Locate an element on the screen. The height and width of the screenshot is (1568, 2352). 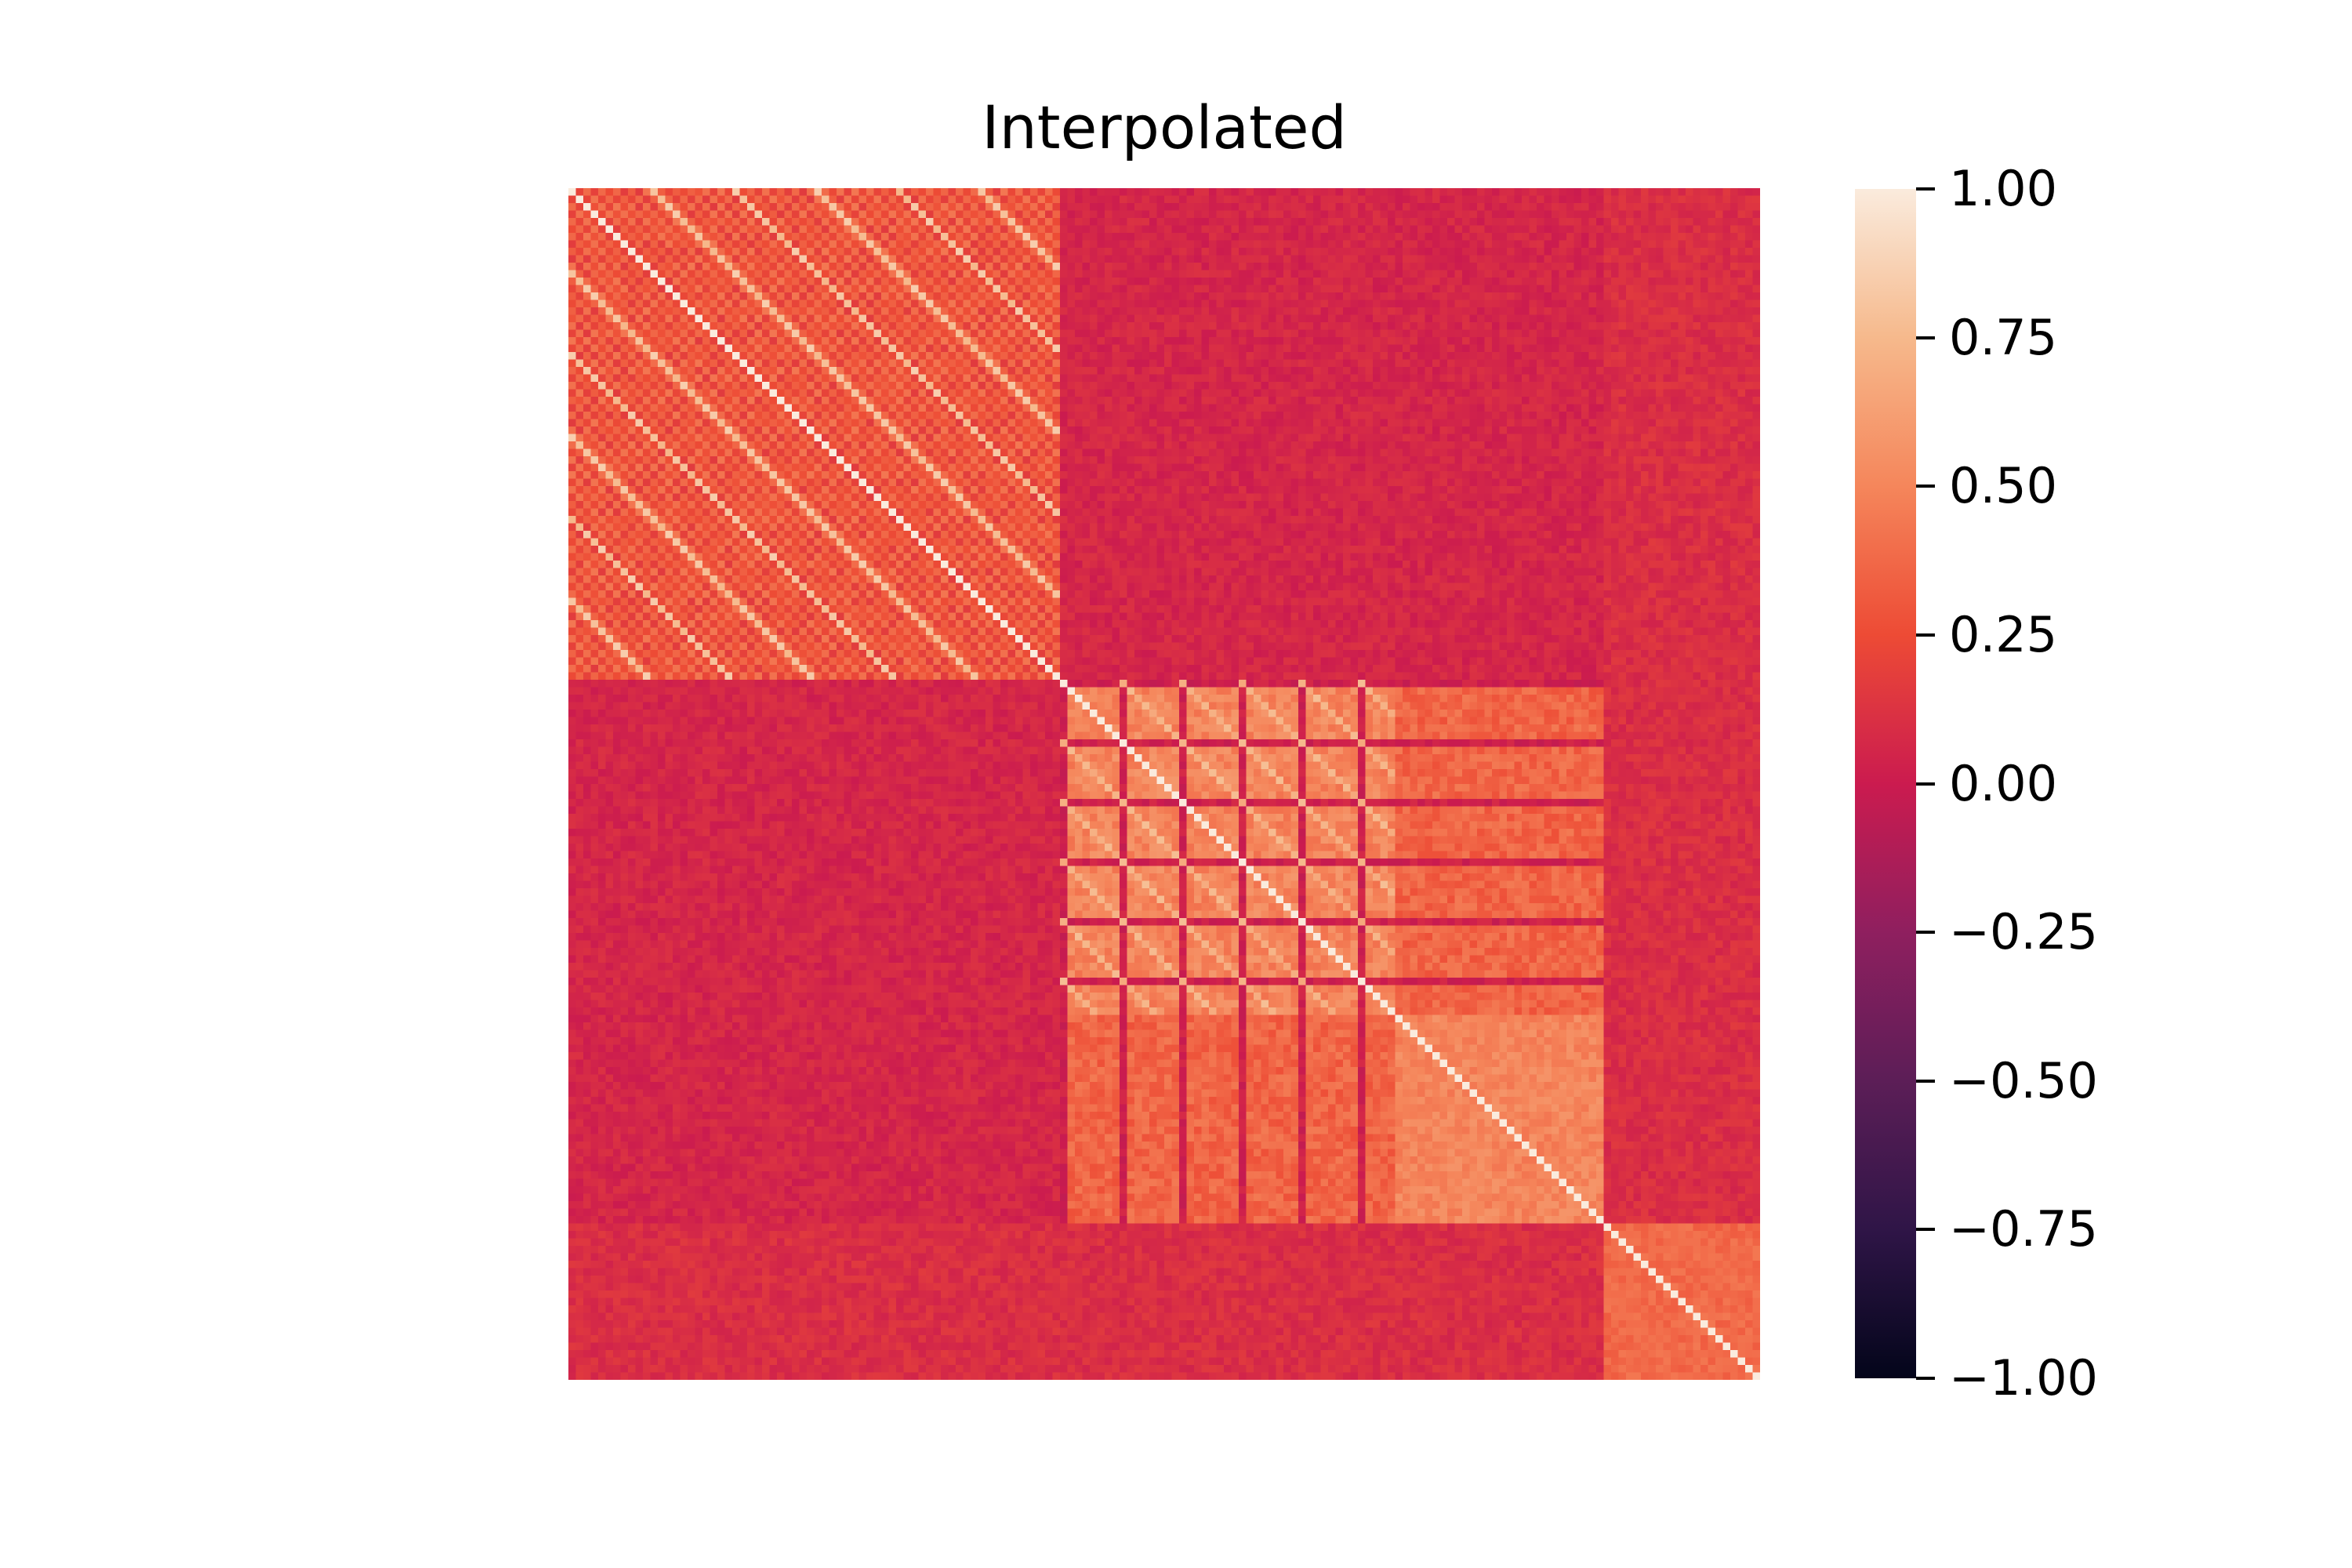
chart-title: Interpolated is located at coordinates (1164, 127).